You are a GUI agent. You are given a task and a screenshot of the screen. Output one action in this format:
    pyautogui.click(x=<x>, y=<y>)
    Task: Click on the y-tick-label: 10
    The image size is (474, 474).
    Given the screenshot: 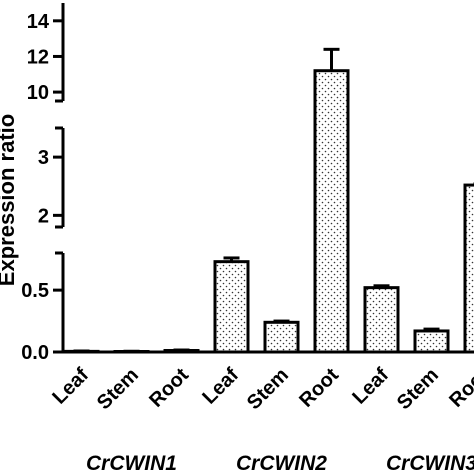 What is the action you would take?
    pyautogui.click(x=38, y=93)
    